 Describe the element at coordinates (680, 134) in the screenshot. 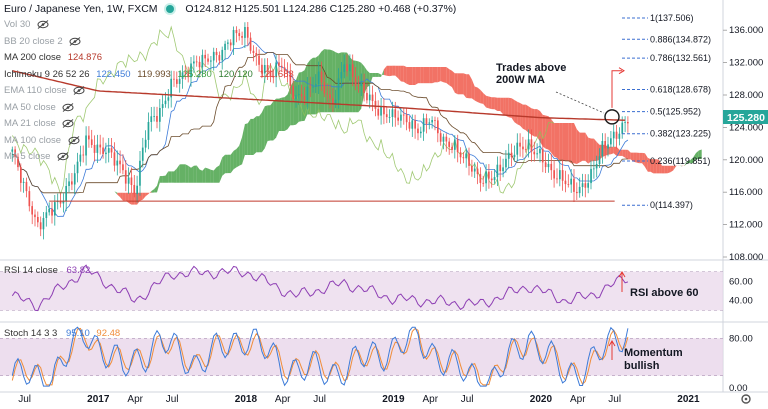

I see `fib-label: 0.382(123.225)` at that location.